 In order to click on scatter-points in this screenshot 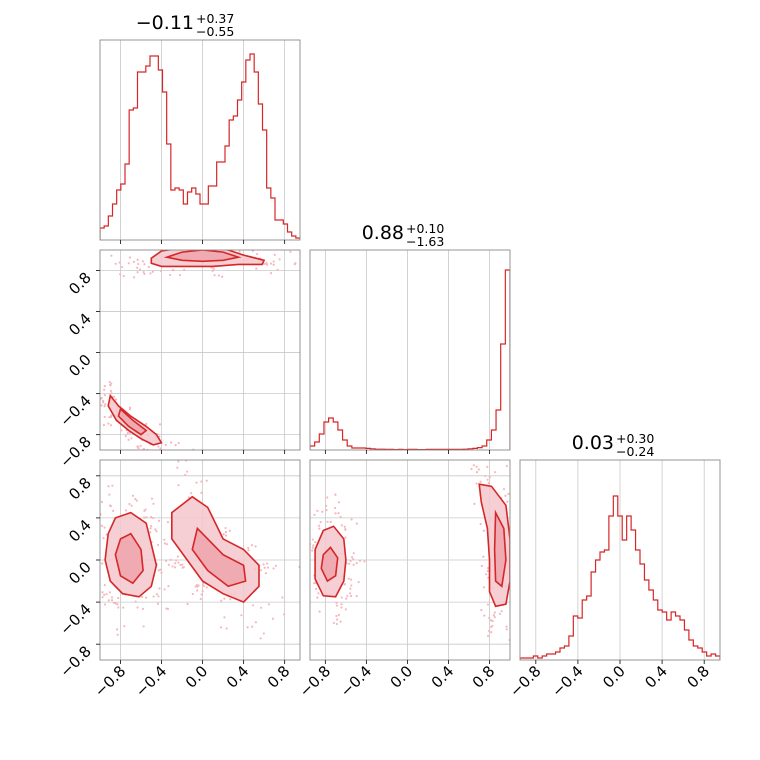, I will do `click(413, 547)`.